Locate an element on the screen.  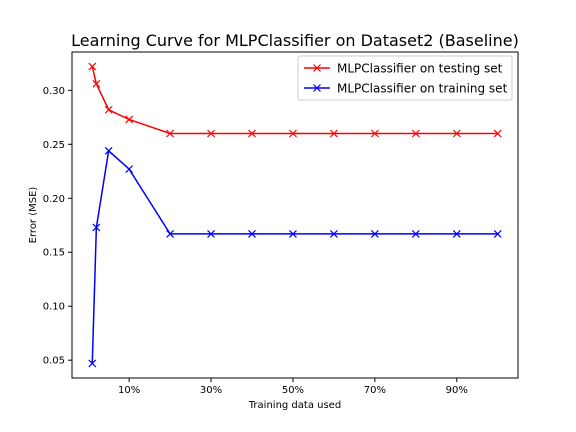
legend-label: MLPClassifier on training set is located at coordinates (422, 89).